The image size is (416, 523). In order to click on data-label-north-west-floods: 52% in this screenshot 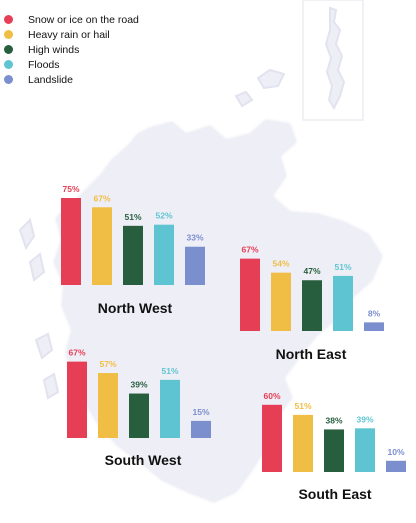, I will do `click(163, 216)`.